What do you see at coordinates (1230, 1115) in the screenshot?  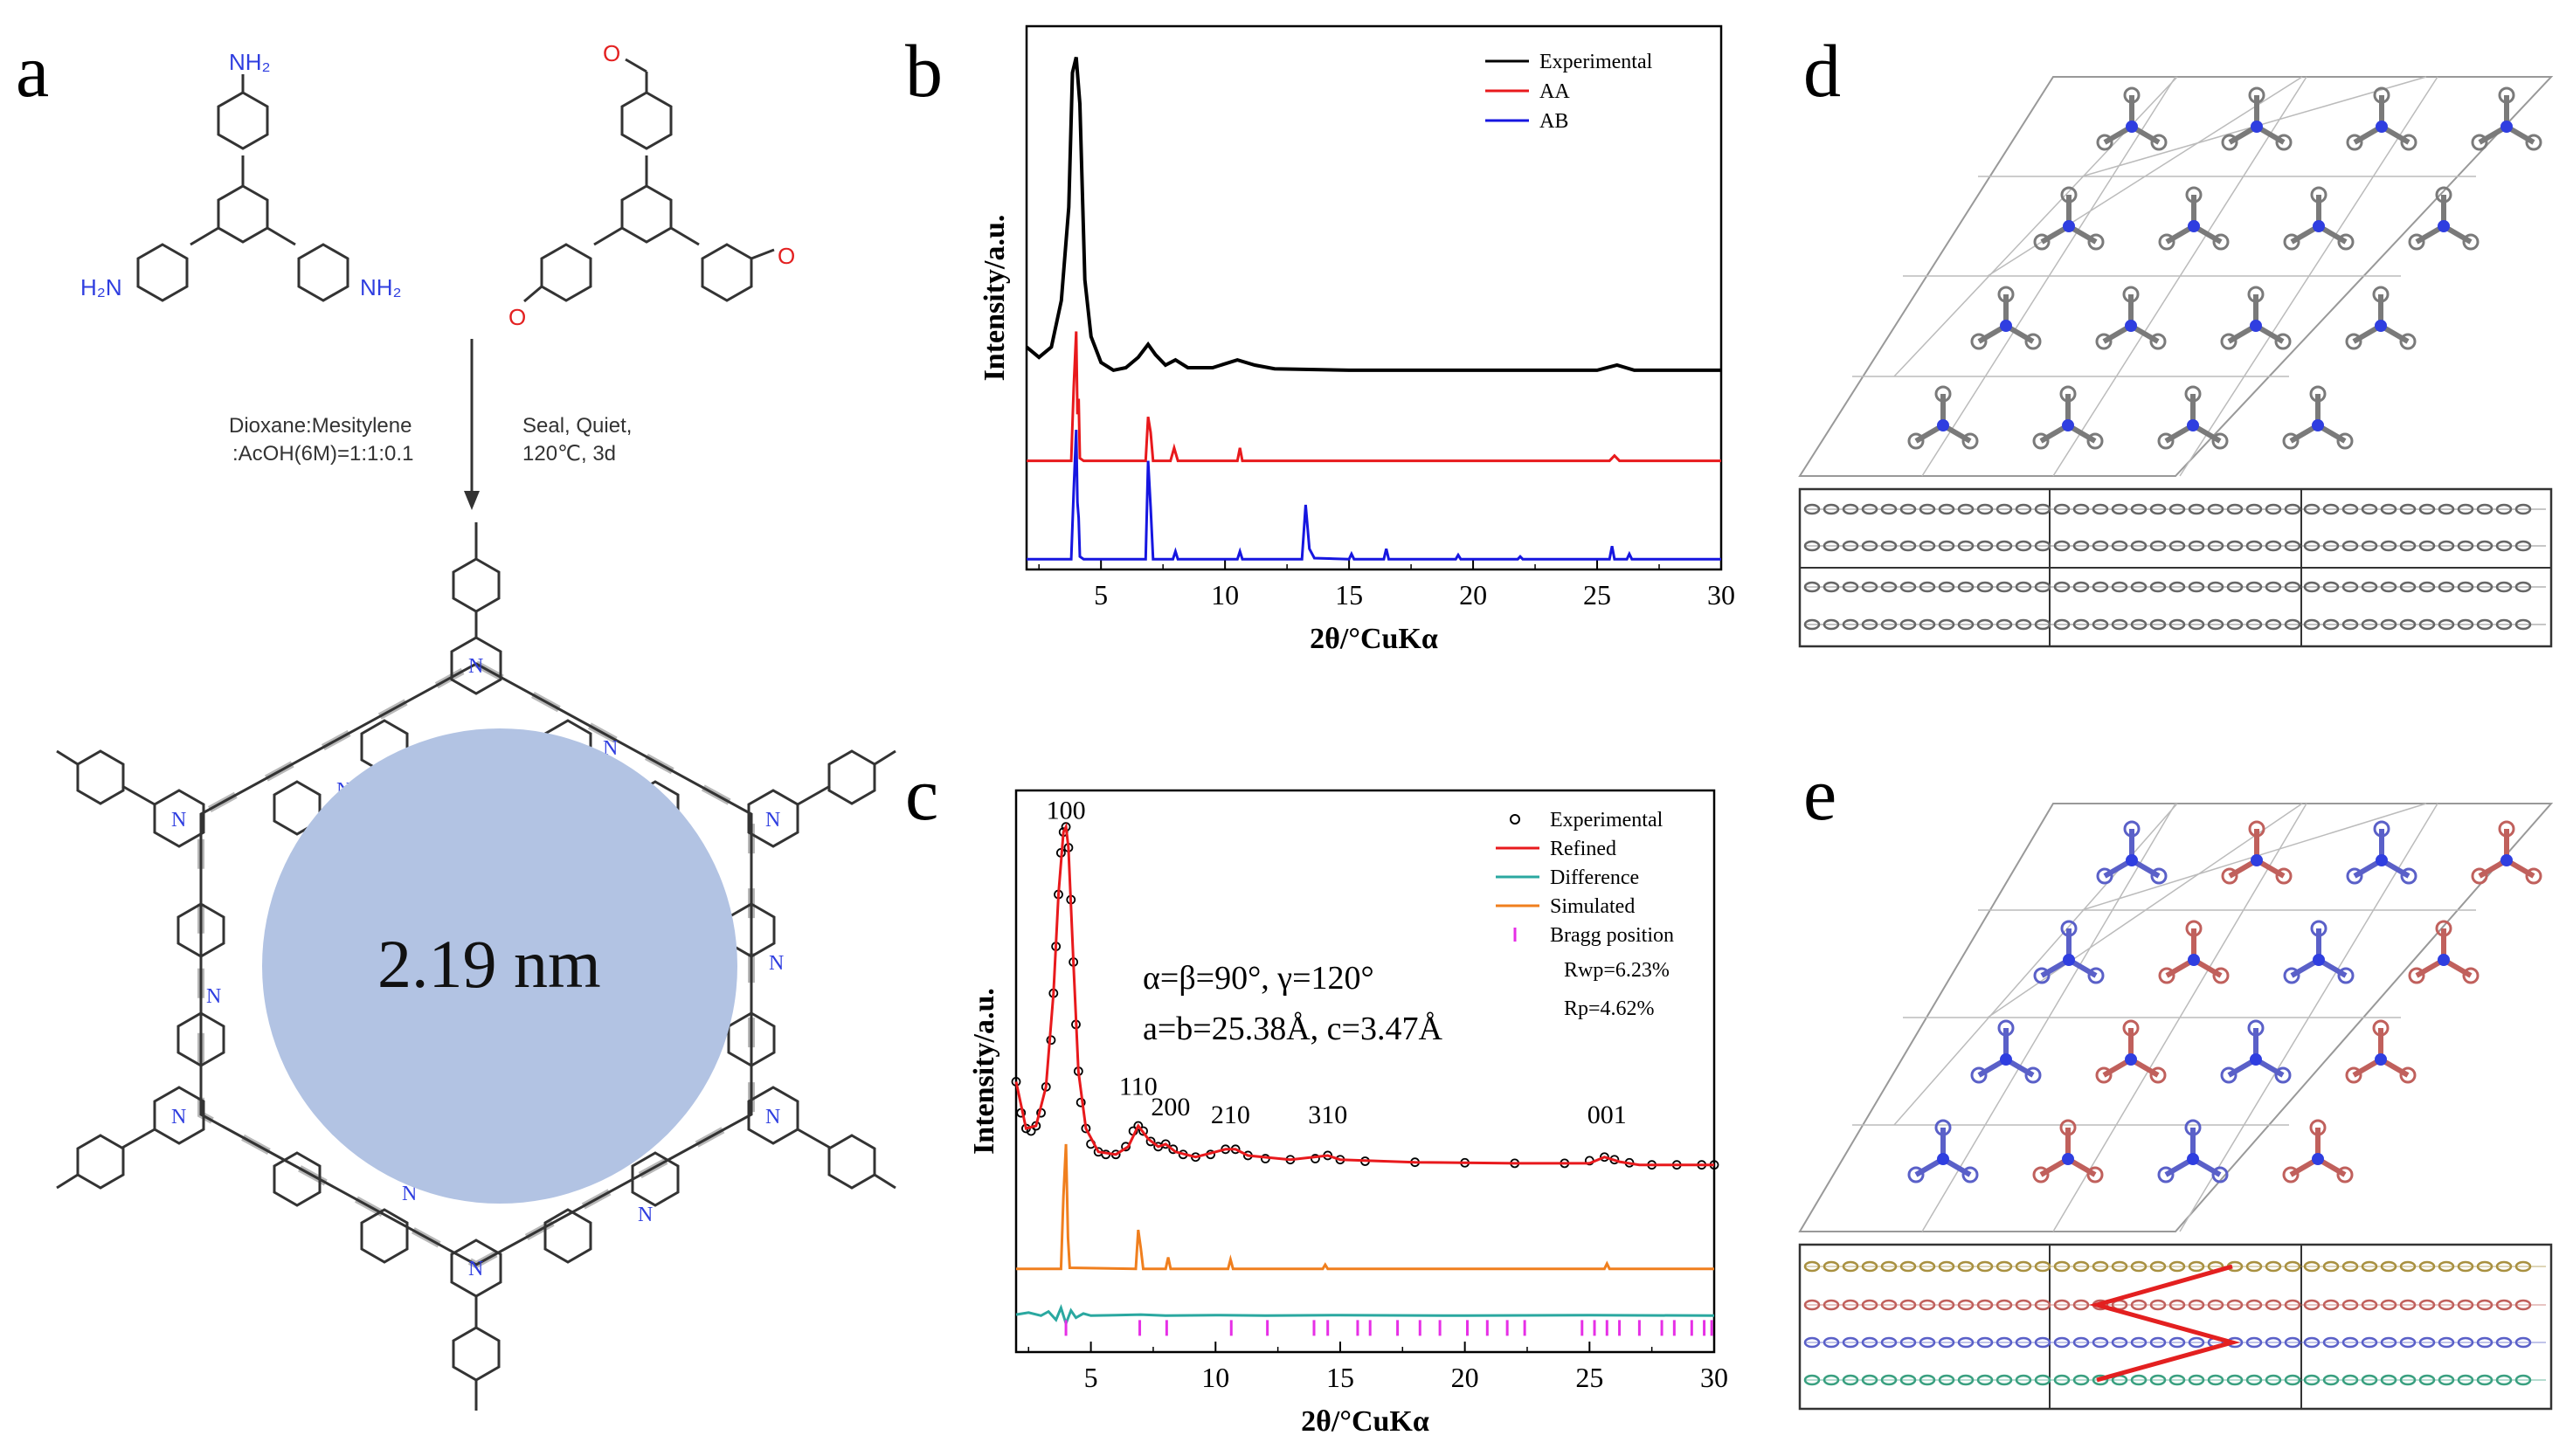 I see `peak-label: 210` at bounding box center [1230, 1115].